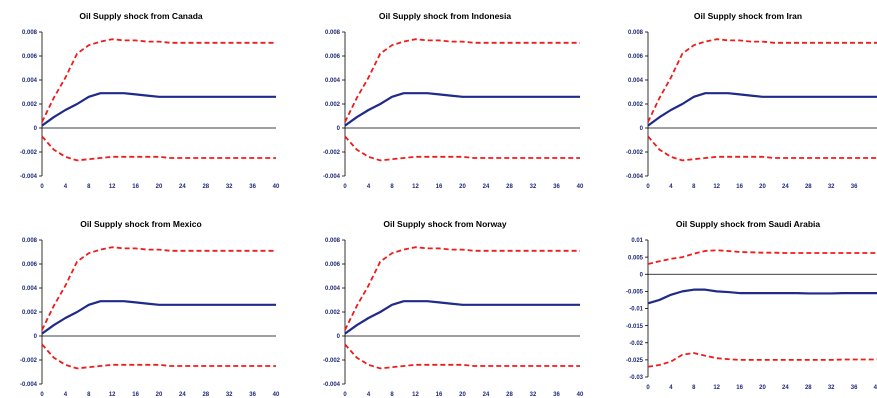 This screenshot has height=398, width=877. What do you see at coordinates (636, 310) in the screenshot?
I see `y-tick-label: -0.01` at bounding box center [636, 310].